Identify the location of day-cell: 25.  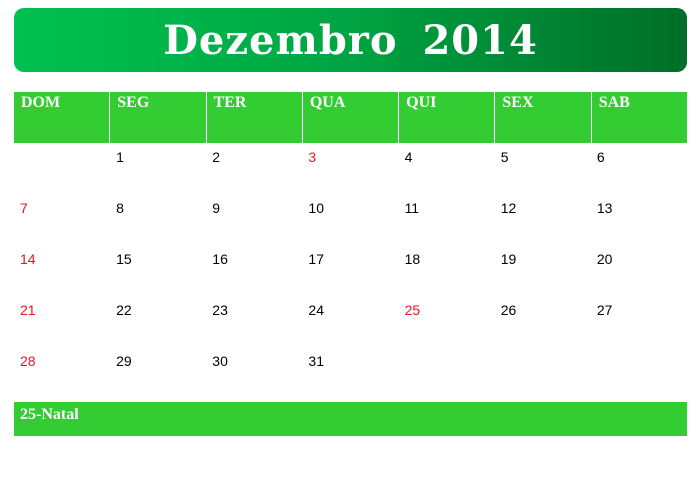
(412, 310).